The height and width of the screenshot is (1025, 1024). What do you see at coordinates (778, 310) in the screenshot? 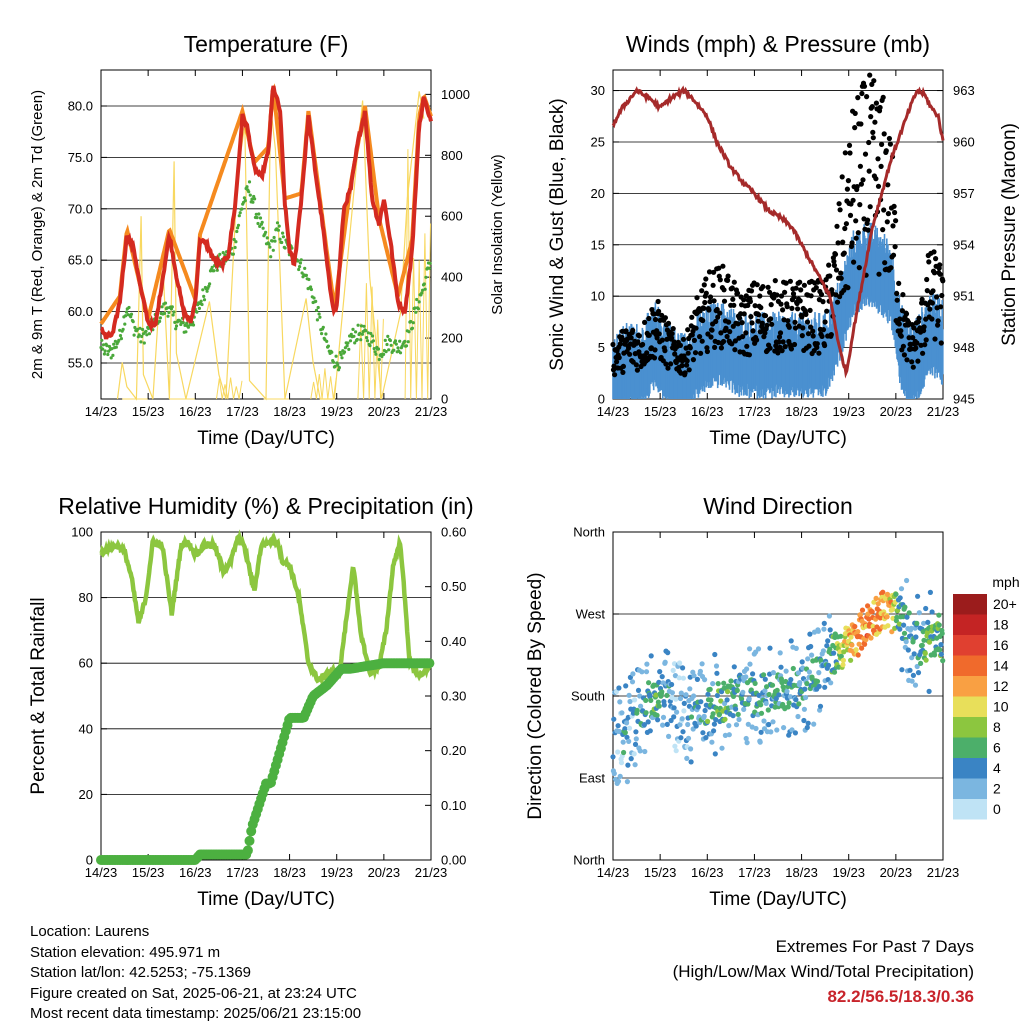
I see `wind-series` at bounding box center [778, 310].